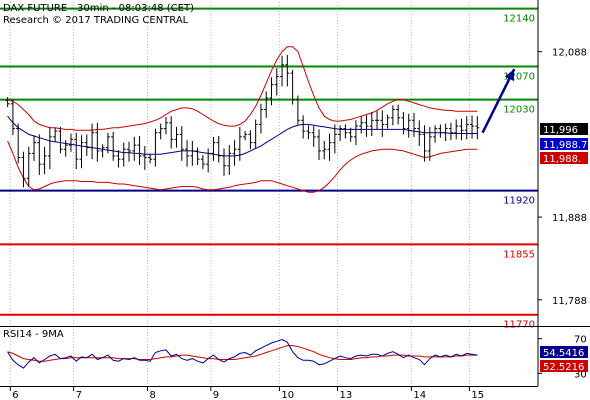 The width and height of the screenshot is (590, 400). Describe the element at coordinates (569, 301) in the screenshot. I see `y-tick-label: 11,788` at that location.